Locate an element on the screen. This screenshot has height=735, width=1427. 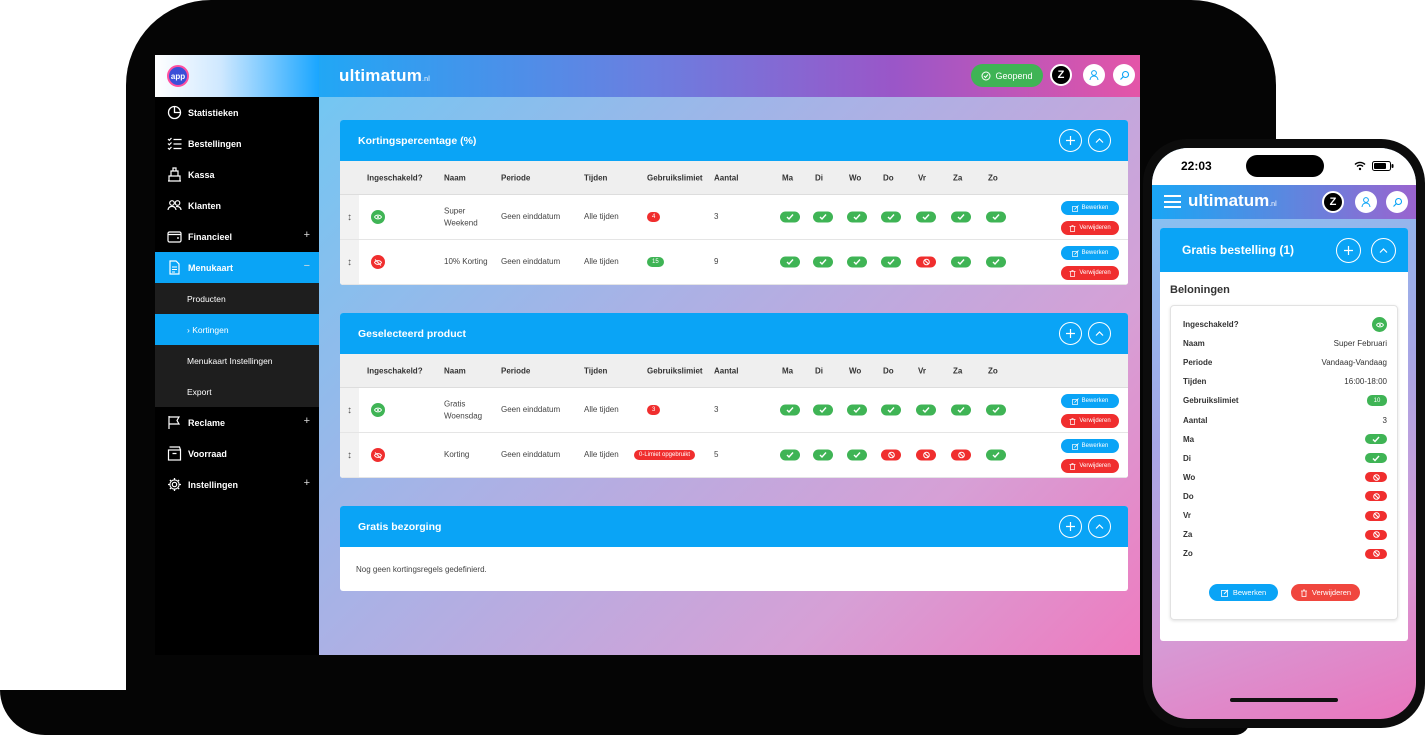
sidebar-item-statistieken: Statistieken is located at coordinates (237, 112).